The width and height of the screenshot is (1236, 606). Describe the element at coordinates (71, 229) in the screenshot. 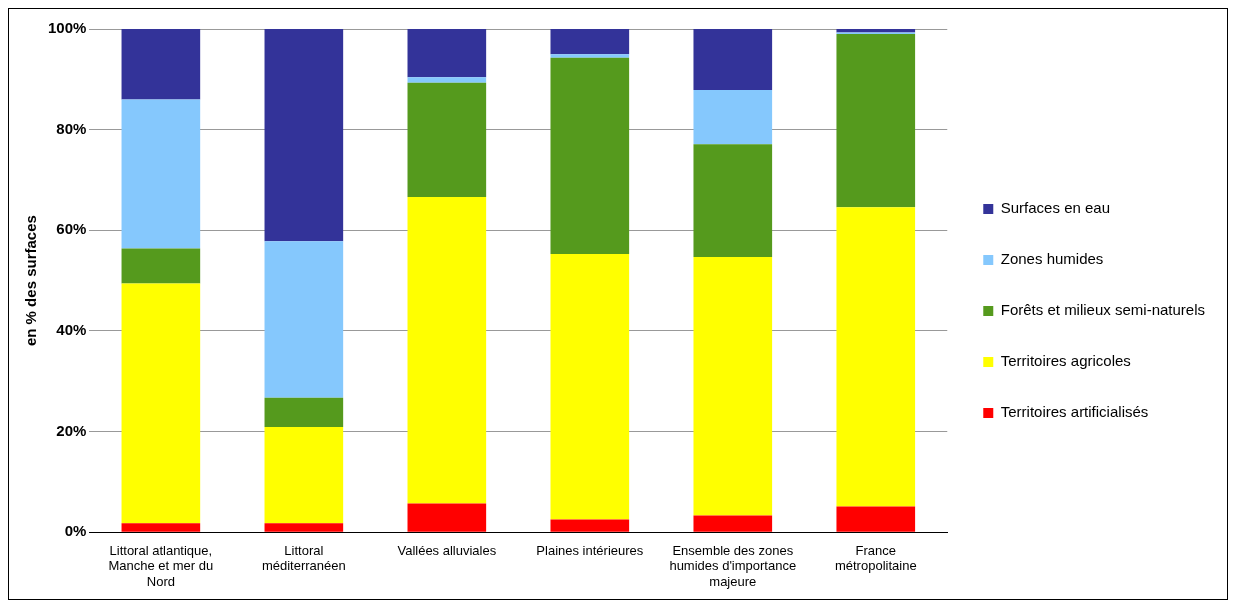

I see `y-tick-label: 60%` at that location.